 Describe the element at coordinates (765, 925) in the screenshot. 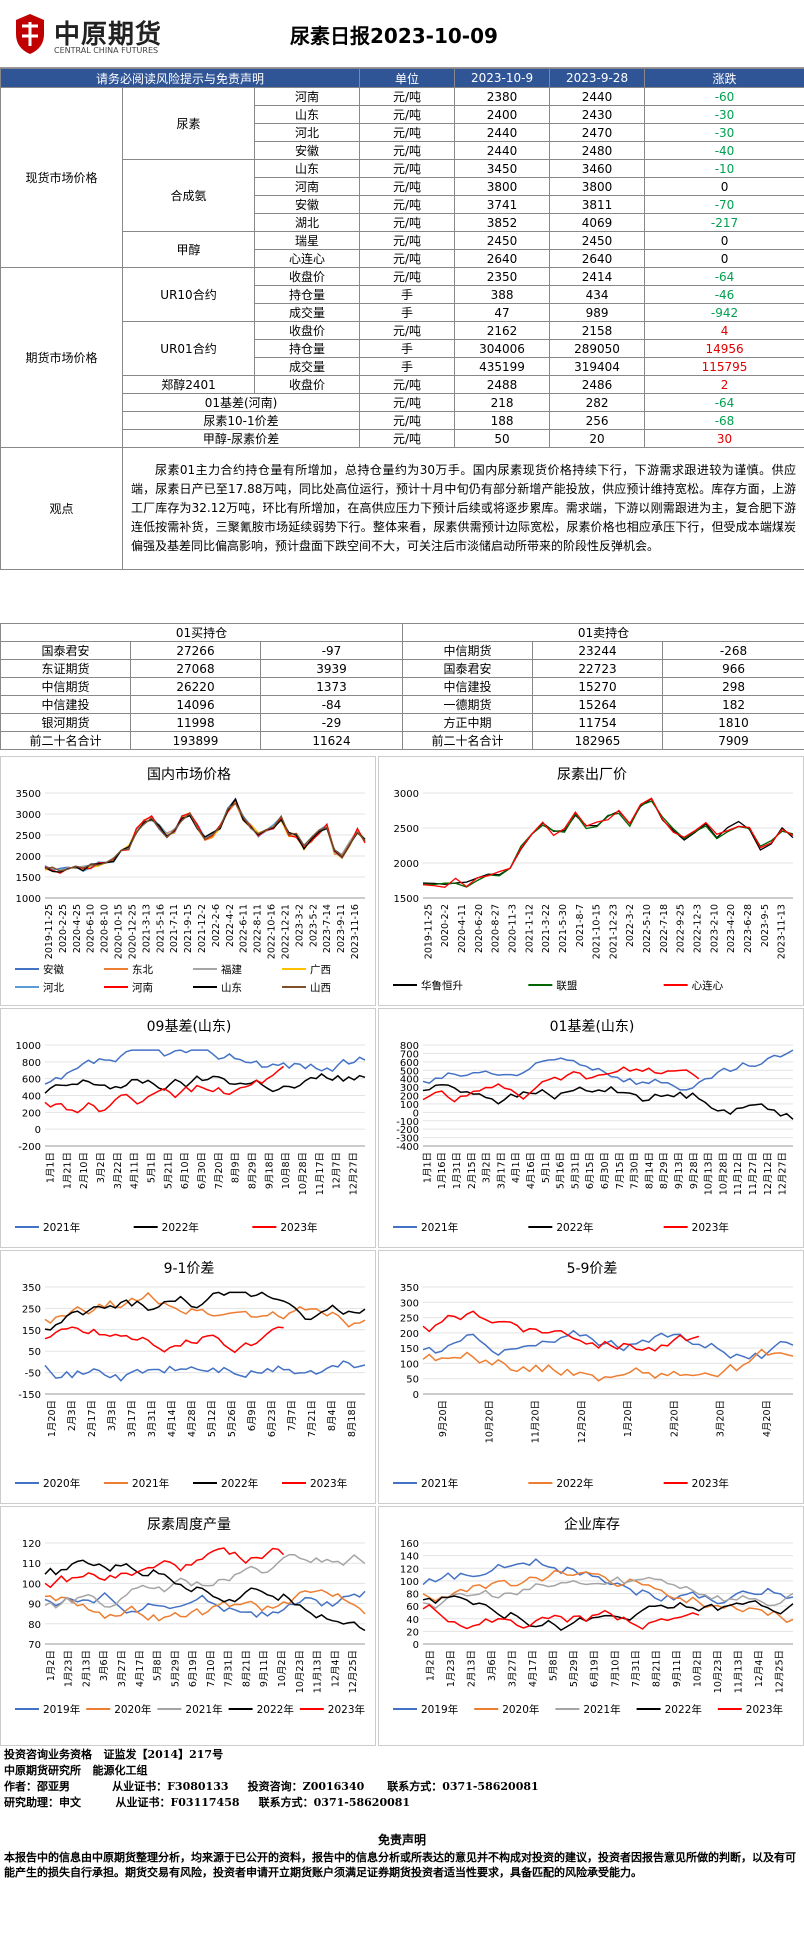

I see `x-tick-label: 2023-9-5` at that location.